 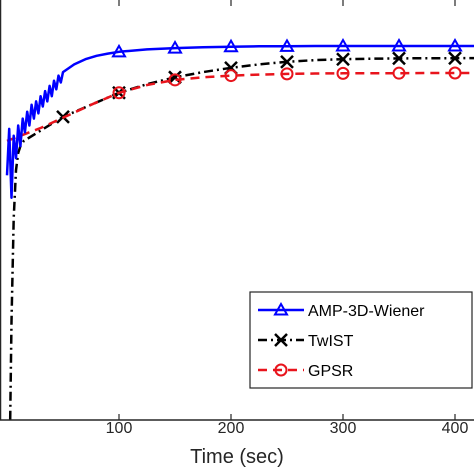 I want to click on legend-label-gpsr: GPSR, so click(x=330, y=371).